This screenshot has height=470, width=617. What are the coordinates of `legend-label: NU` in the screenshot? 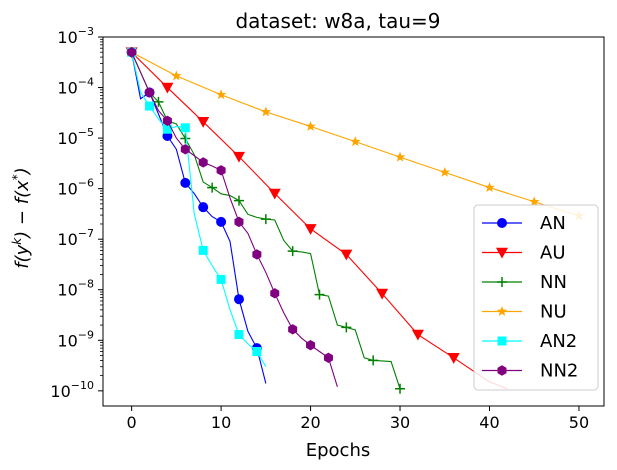 It's located at (553, 312).